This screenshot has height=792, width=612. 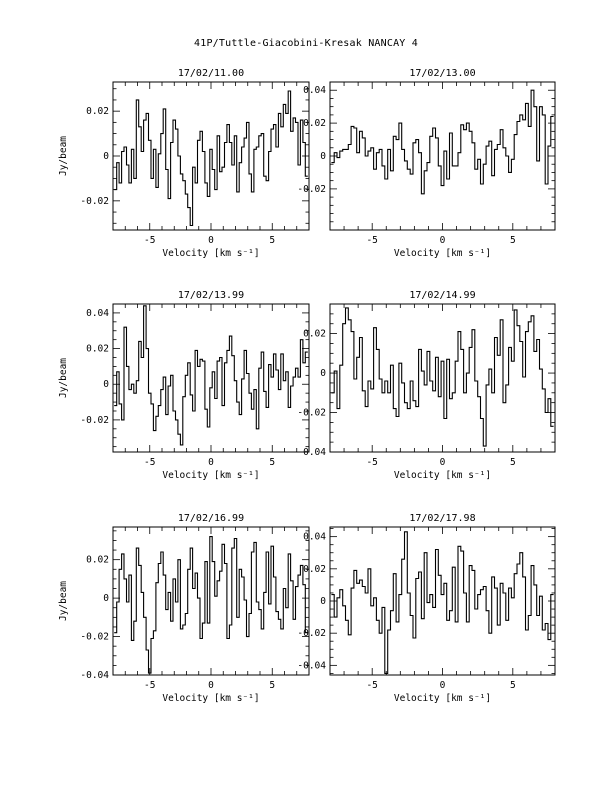 What do you see at coordinates (306, 43) in the screenshot?
I see `page-title: 41P/Tuttle-Giacobini-Kresak NANCAY 4` at bounding box center [306, 43].